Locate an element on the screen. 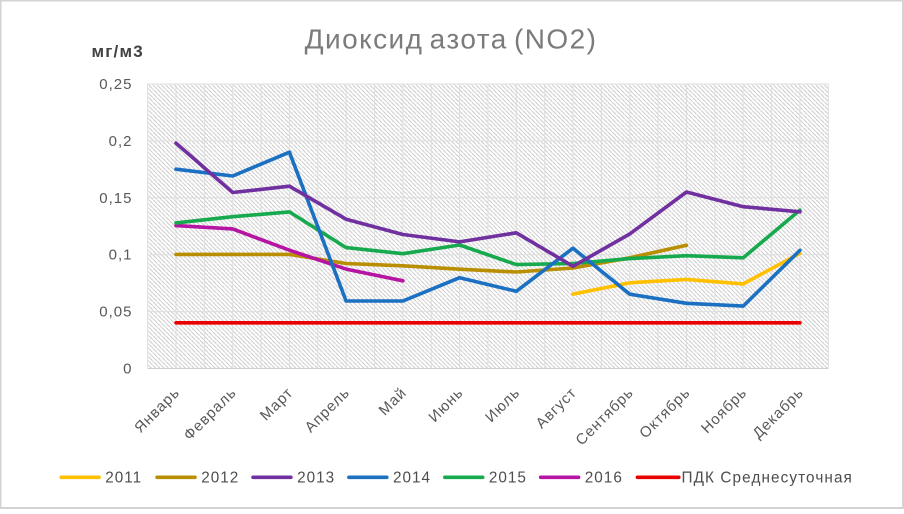  svg-text: Июнь is located at coordinates (446, 405).